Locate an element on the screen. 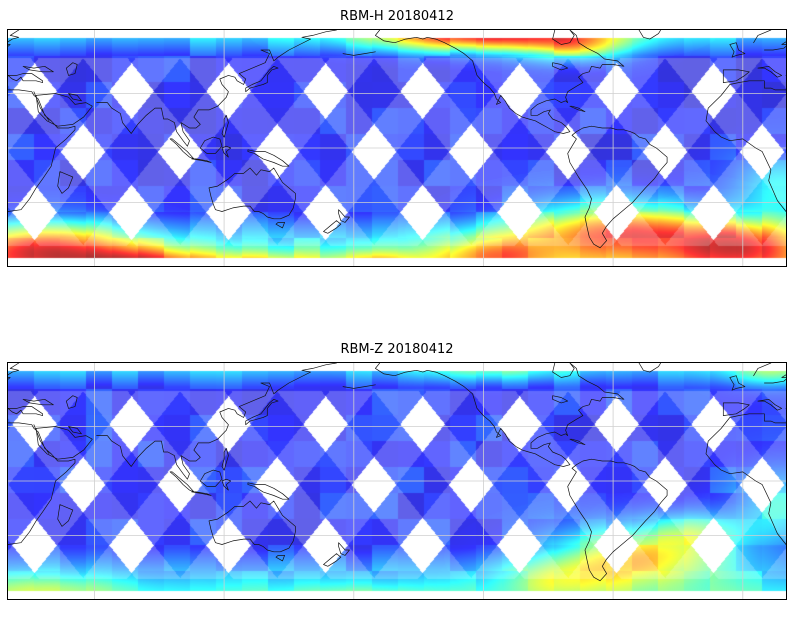  chart-title-rbm-h: RBM-H 20180412 is located at coordinates (397, 16).